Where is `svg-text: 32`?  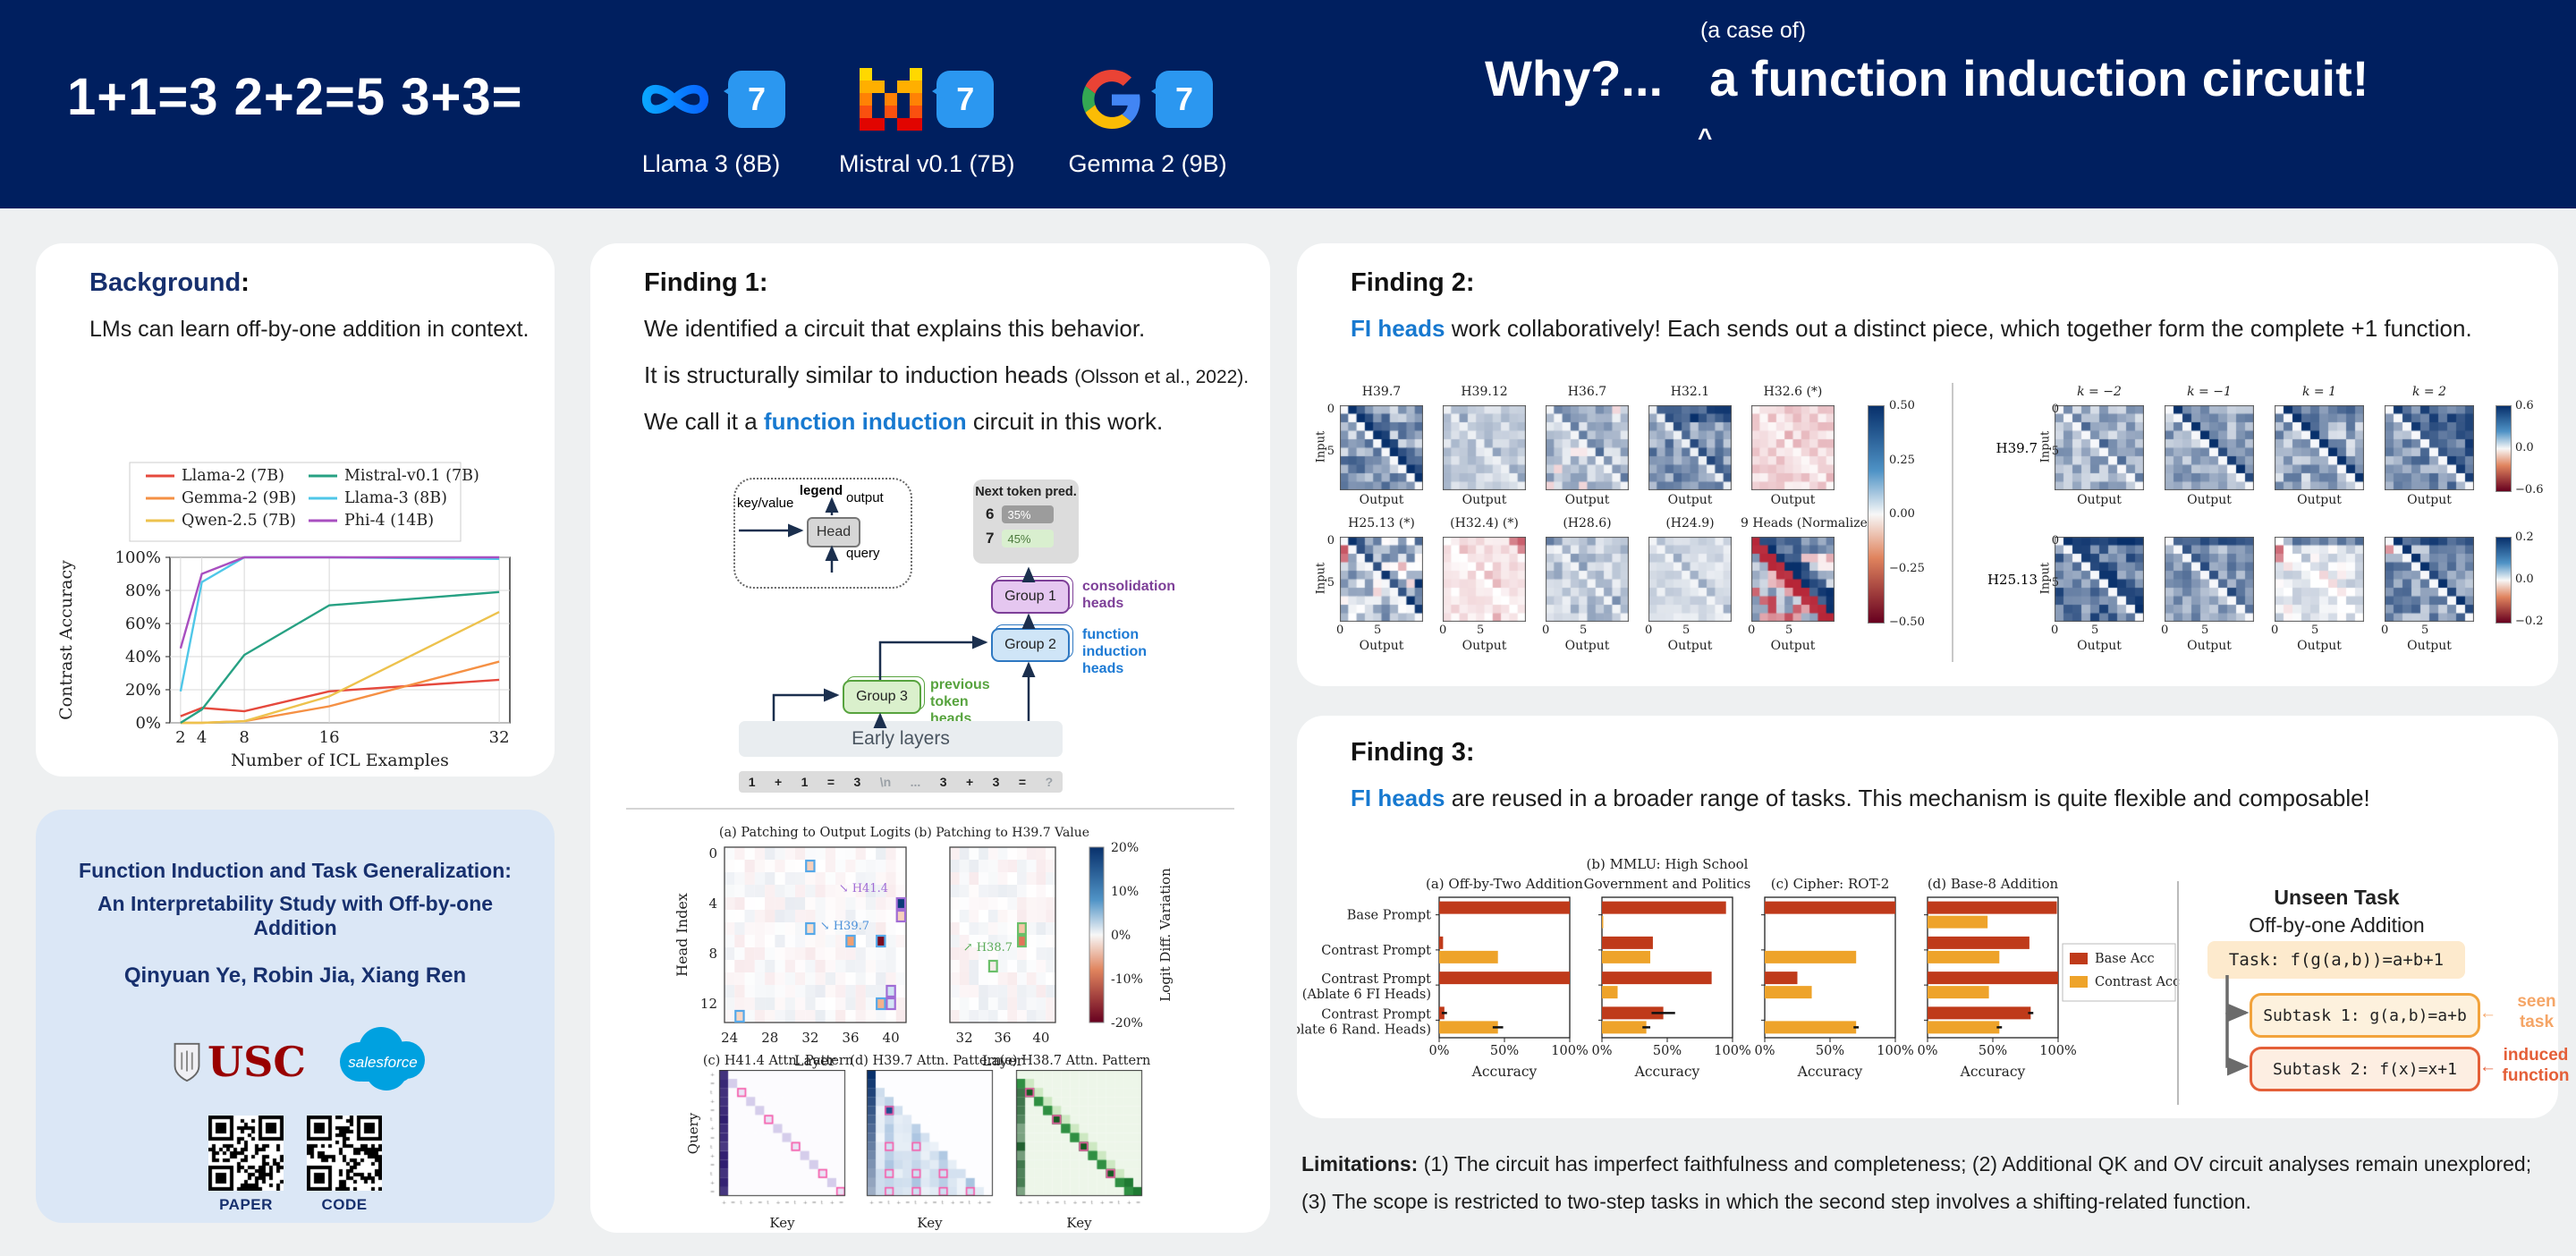 svg-text: 32 is located at coordinates (964, 1038).